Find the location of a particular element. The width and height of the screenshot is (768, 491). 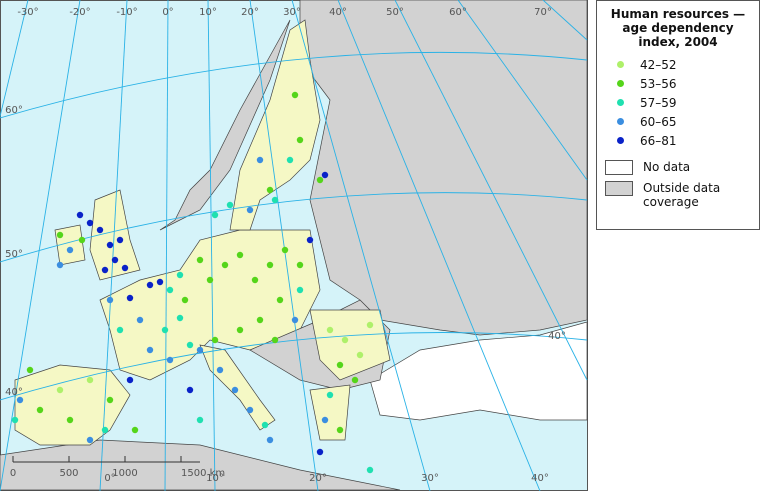

label: 1000 is located at coordinates (124, 473).